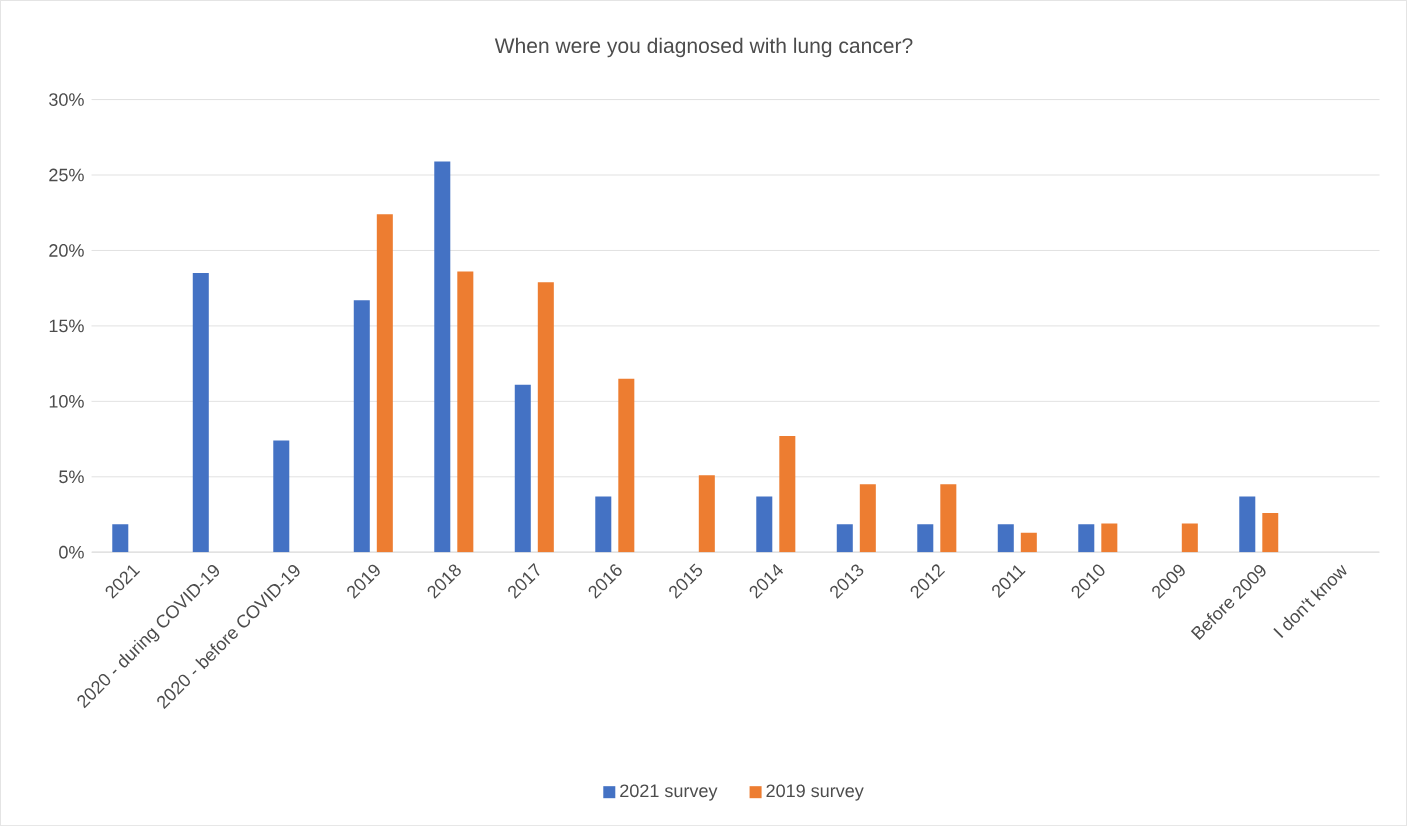 This screenshot has width=1407, height=826. Describe the element at coordinates (66, 326) in the screenshot. I see `y-tick-label: 15%` at that location.